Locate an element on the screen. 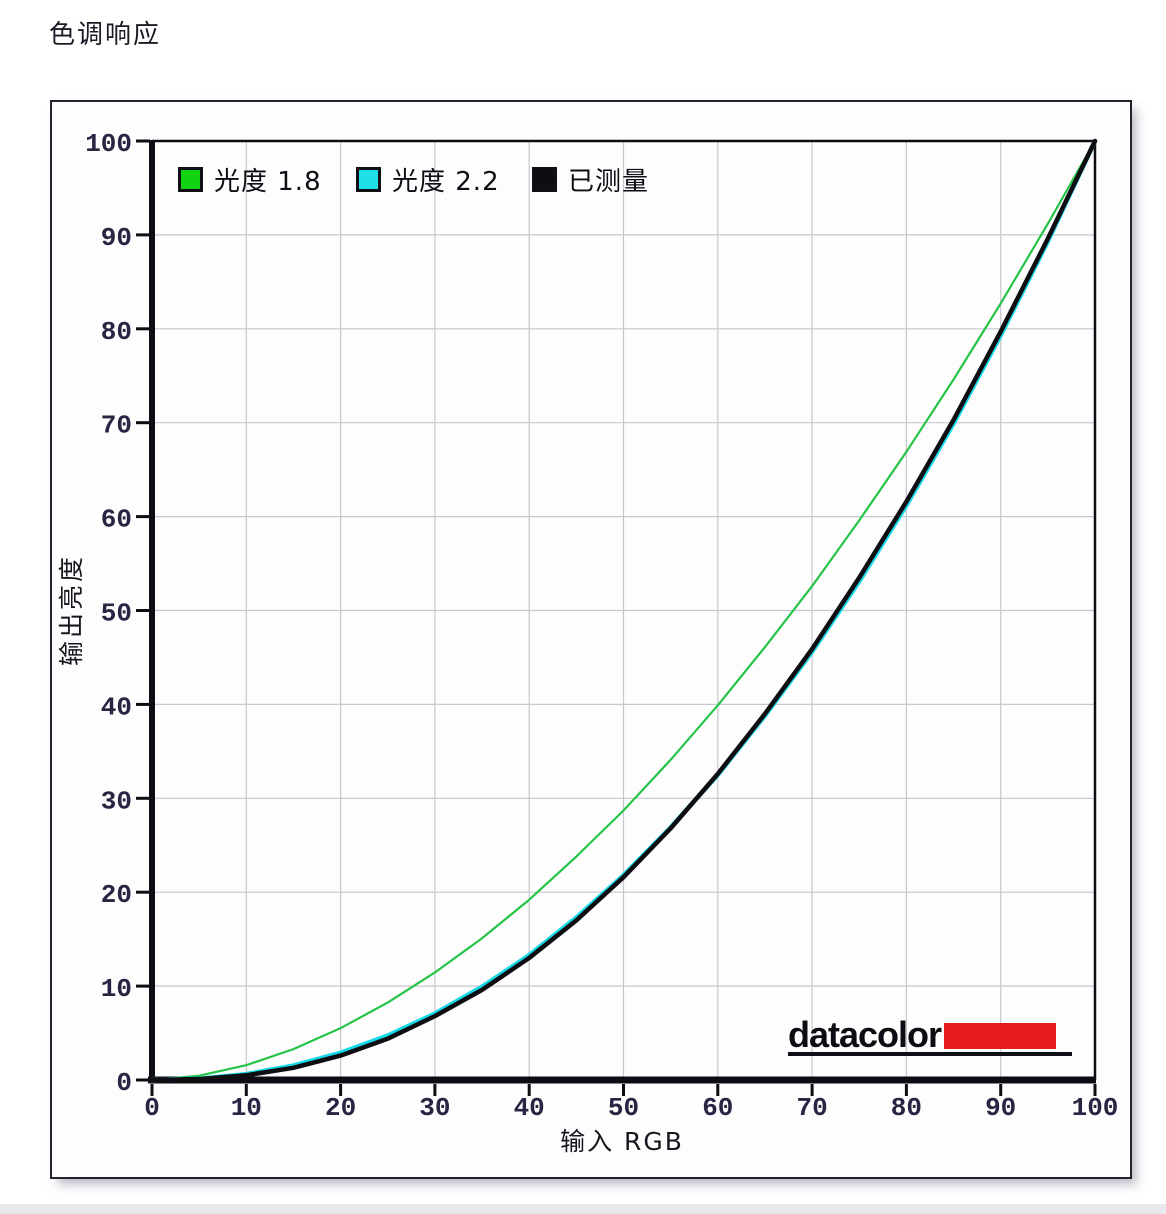  gamma-1-8-label: 光度 1.8 is located at coordinates (268, 181).